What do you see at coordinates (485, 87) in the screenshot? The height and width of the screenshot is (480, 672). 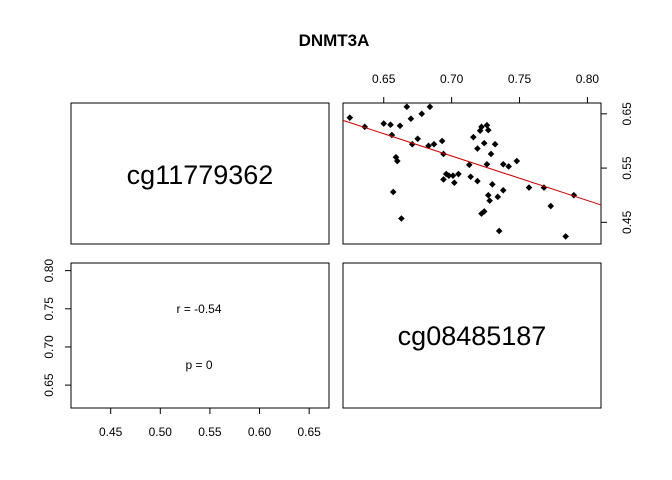 I see `top-x-axis: 0.65 0.70 0.75 0.80` at bounding box center [485, 87].